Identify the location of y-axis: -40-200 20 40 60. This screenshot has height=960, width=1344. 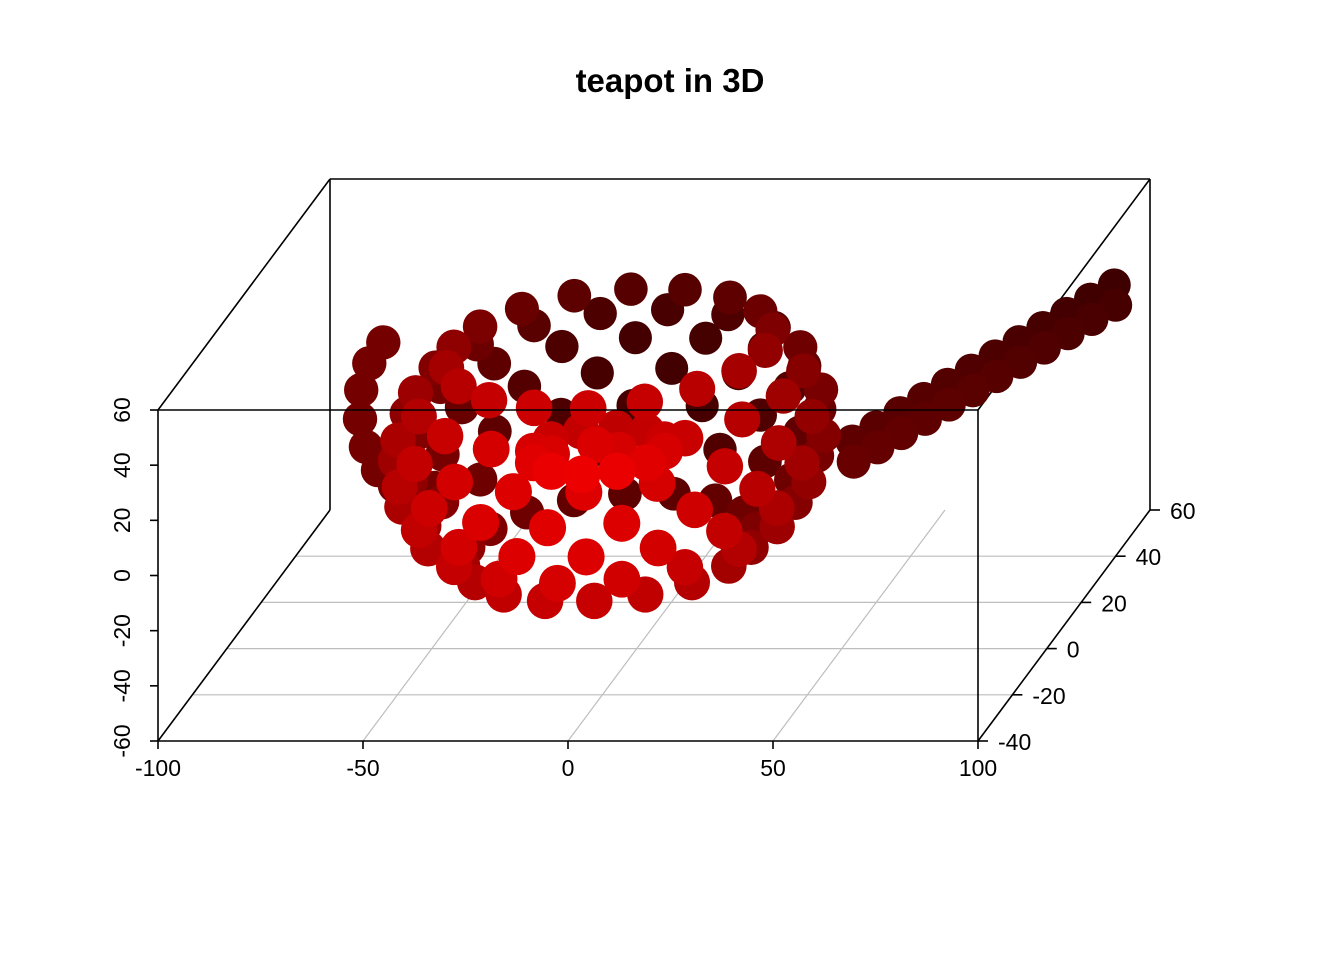
(1087, 626).